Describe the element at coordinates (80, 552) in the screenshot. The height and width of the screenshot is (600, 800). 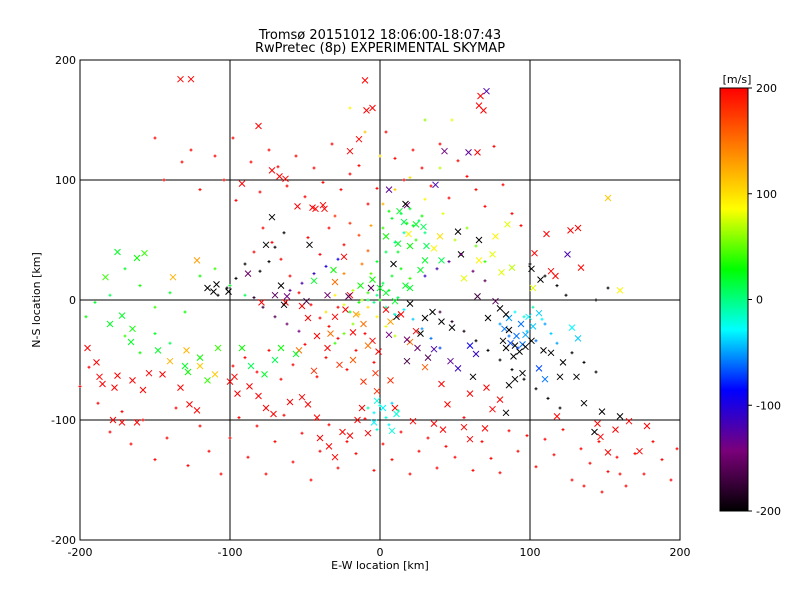
I see `x-tick-label: -200` at that location.